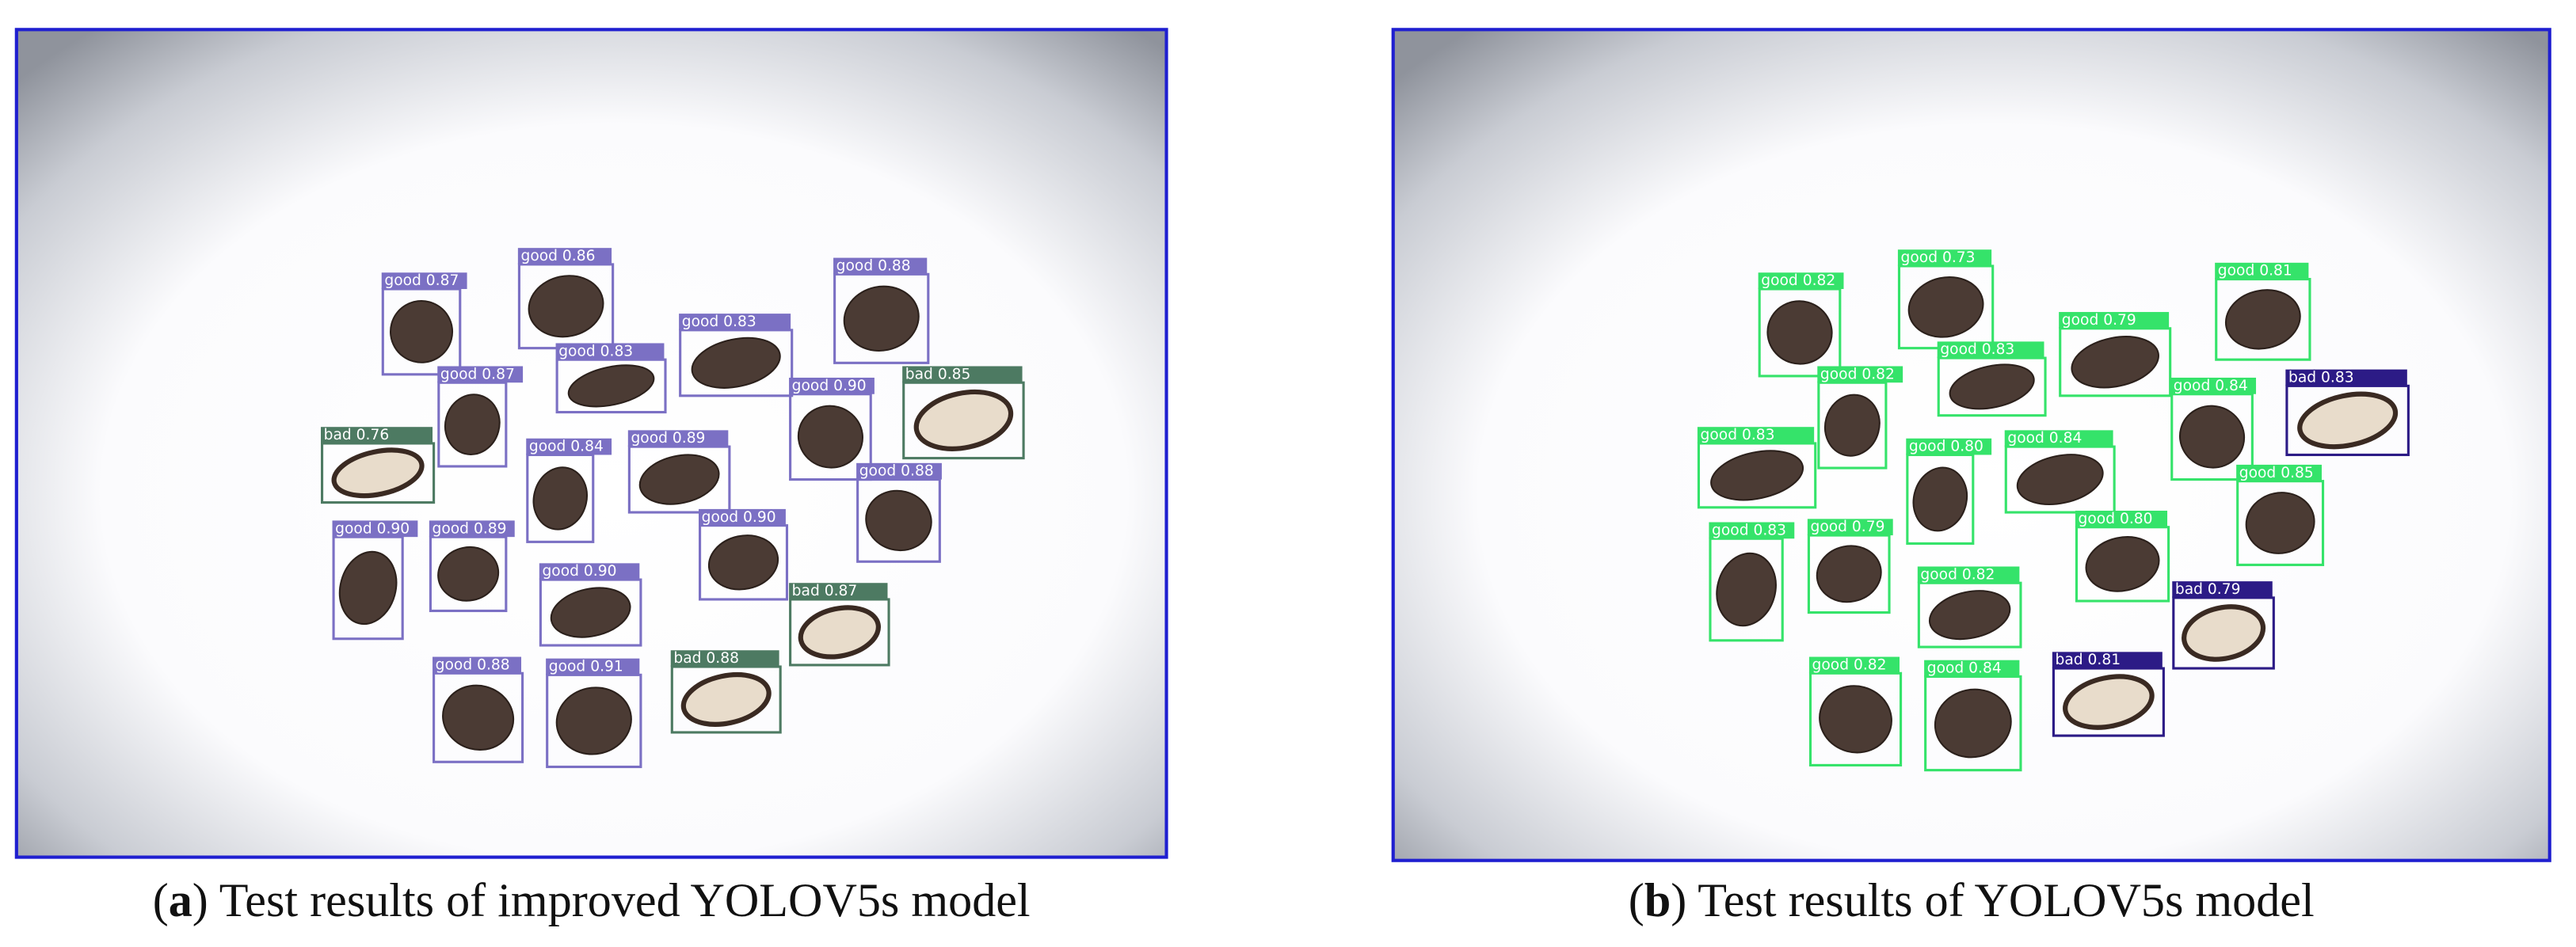  Describe the element at coordinates (2347, 413) in the screenshot. I see `detection: bad 0.83` at that location.